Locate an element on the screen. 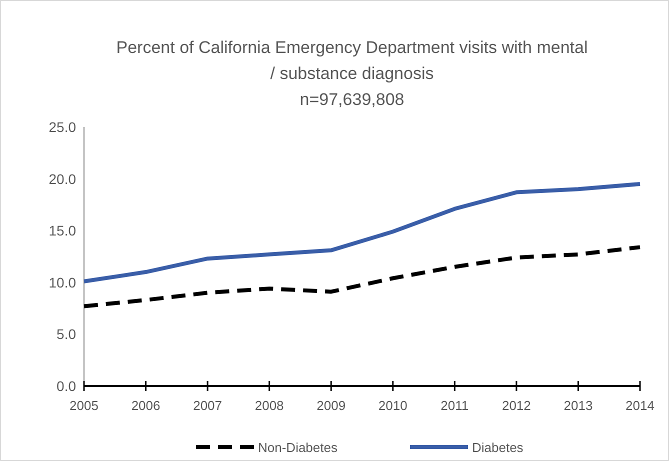  x-tick-label: 2008 is located at coordinates (269, 405).